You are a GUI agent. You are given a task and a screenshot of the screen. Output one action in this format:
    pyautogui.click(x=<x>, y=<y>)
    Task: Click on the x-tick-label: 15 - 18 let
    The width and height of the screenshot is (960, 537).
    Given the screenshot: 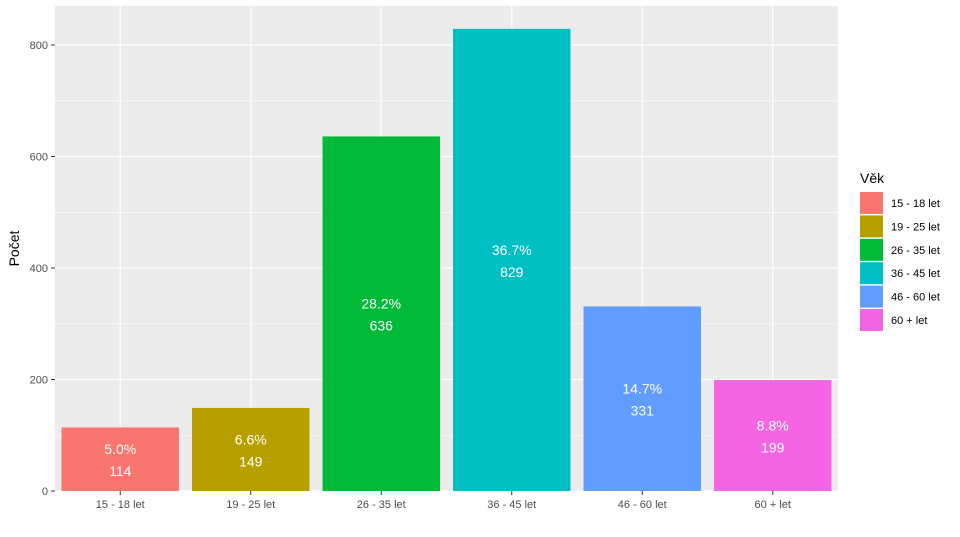 What is the action you would take?
    pyautogui.click(x=120, y=505)
    